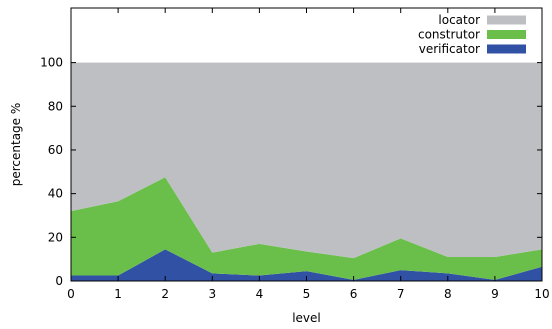 The image size is (552, 329). What do you see at coordinates (71, 294) in the screenshot?
I see `x-tick-label: 0` at bounding box center [71, 294].